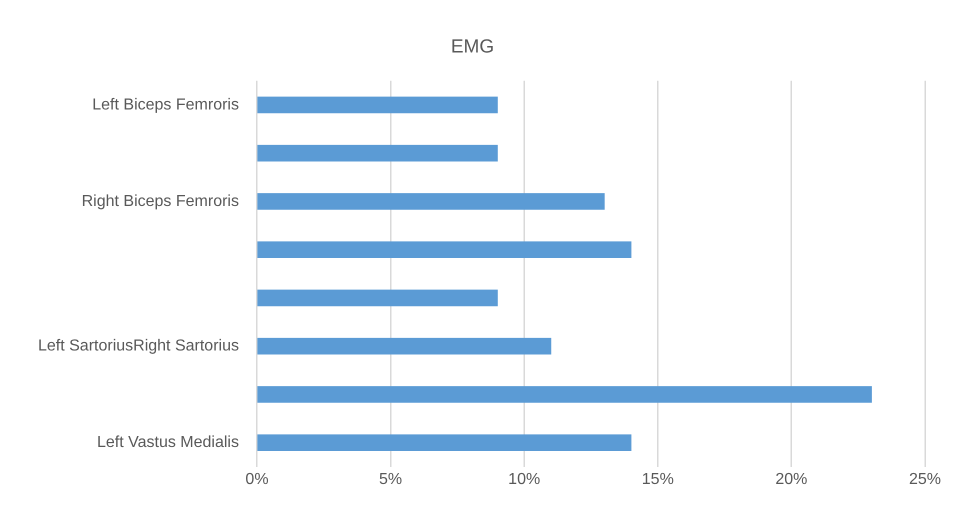 The image size is (953, 506). What do you see at coordinates (167, 443) in the screenshot?
I see `y-tick-label: Left Vastus Medialis` at bounding box center [167, 443].